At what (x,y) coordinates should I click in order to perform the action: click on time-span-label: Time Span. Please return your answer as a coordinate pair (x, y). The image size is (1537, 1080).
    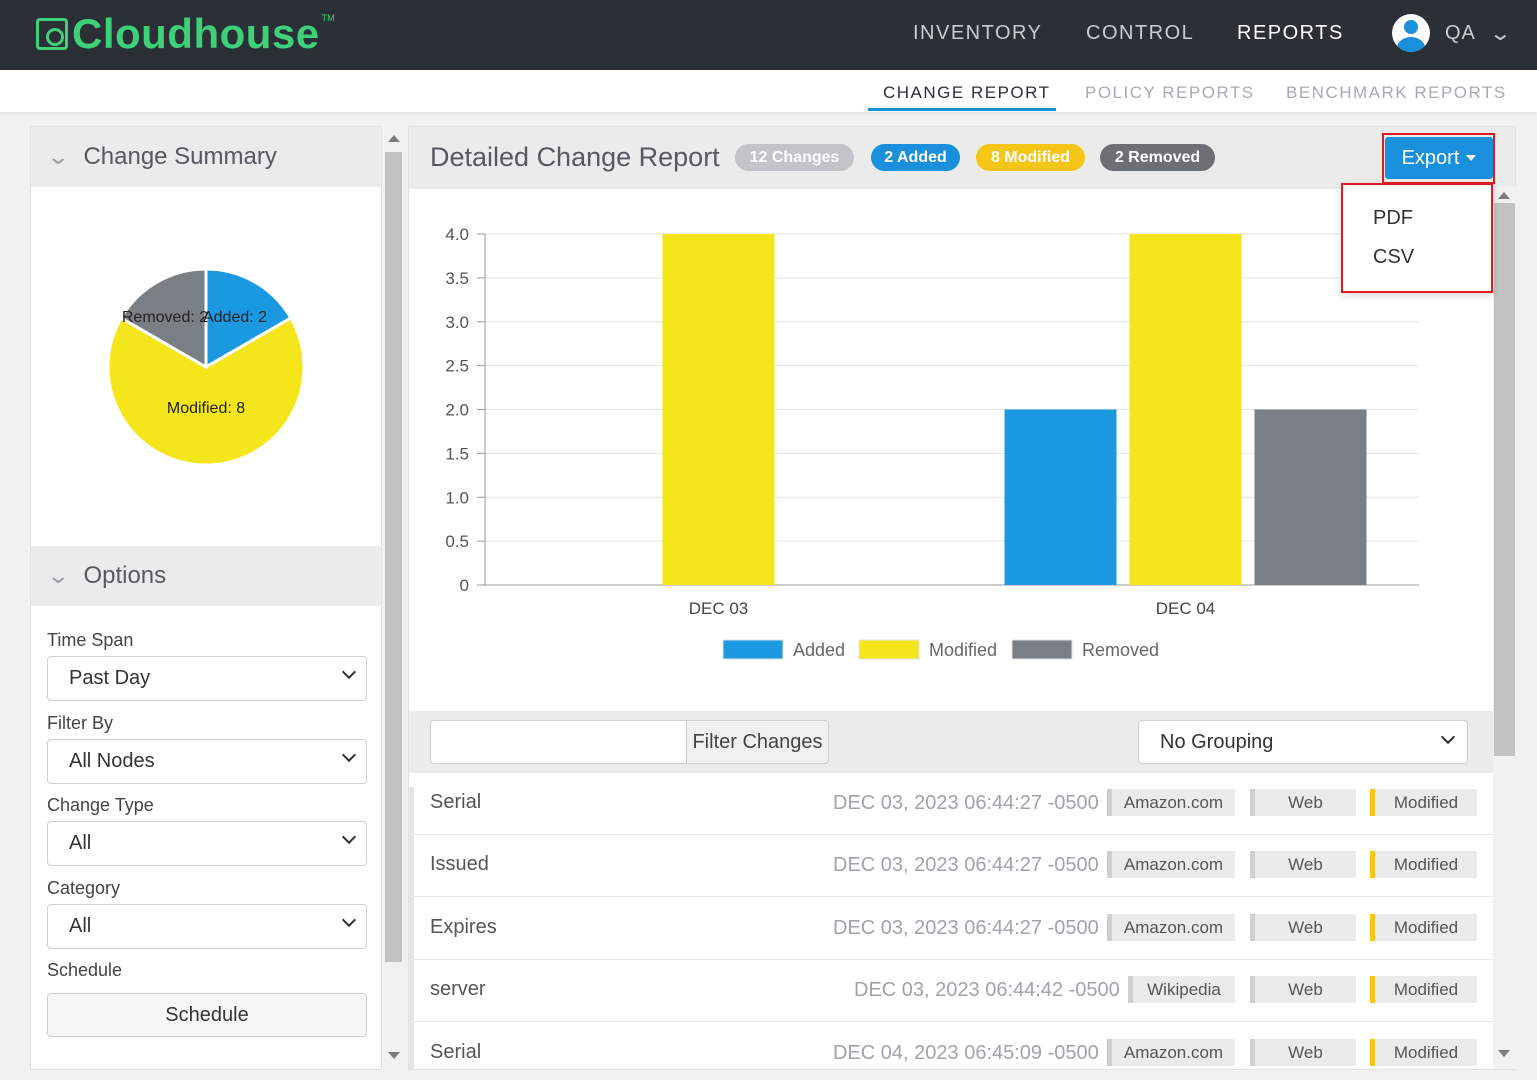
    Looking at the image, I should click on (90, 640).